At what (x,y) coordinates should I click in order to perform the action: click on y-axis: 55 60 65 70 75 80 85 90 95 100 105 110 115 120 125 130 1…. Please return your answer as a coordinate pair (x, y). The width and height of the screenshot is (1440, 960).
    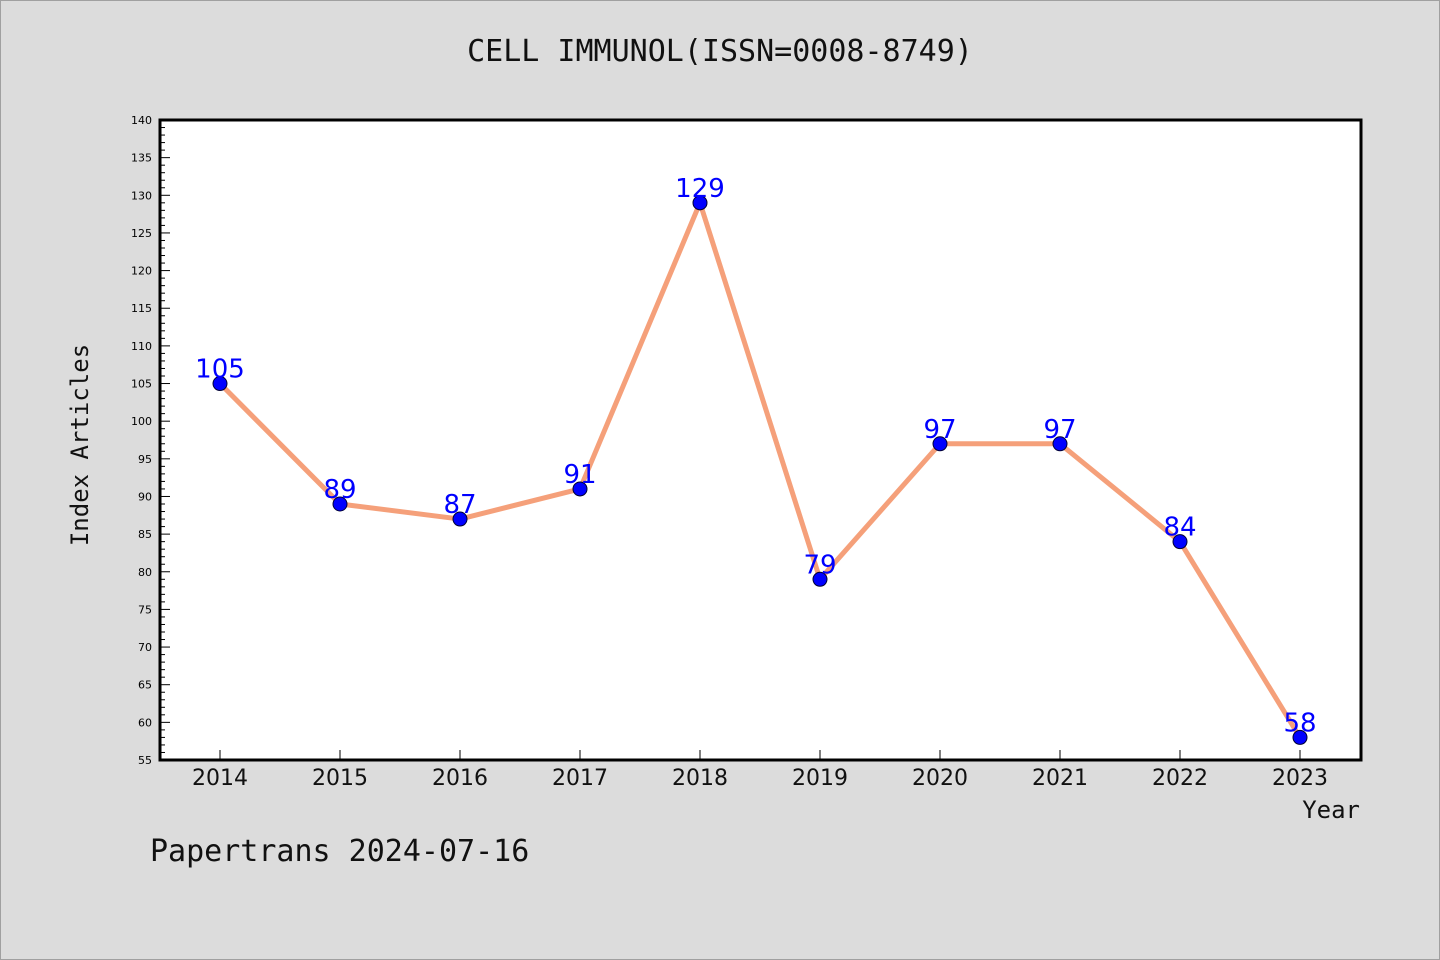
    Looking at the image, I should click on (150, 440).